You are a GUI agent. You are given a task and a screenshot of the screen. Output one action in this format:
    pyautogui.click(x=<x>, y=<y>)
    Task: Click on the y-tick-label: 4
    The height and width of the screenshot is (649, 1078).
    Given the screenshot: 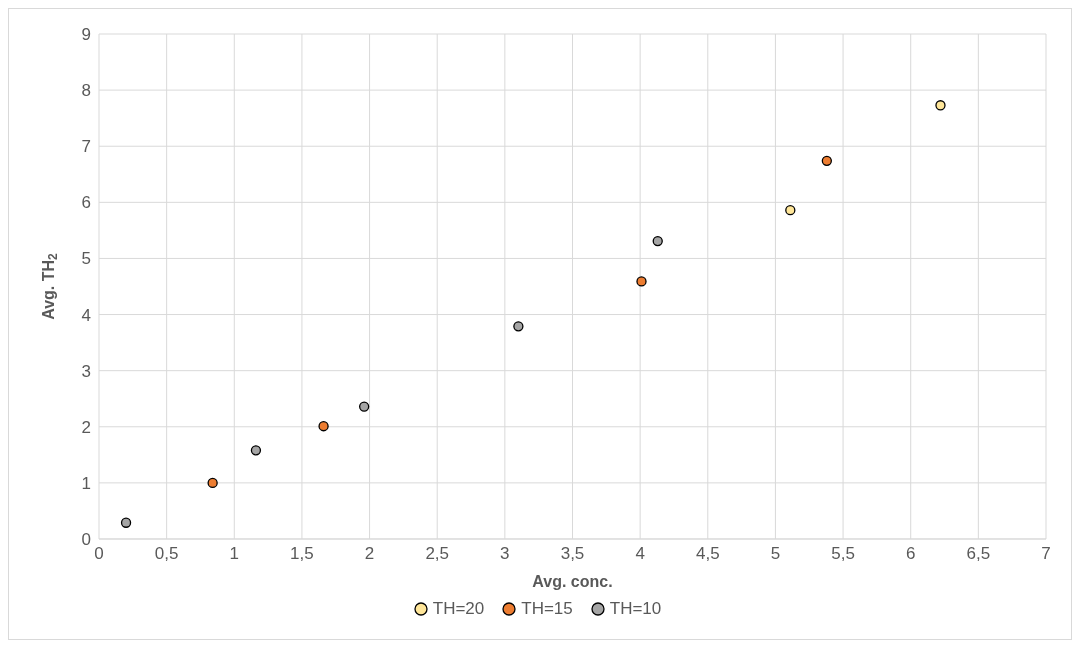 What is the action you would take?
    pyautogui.click(x=86, y=315)
    